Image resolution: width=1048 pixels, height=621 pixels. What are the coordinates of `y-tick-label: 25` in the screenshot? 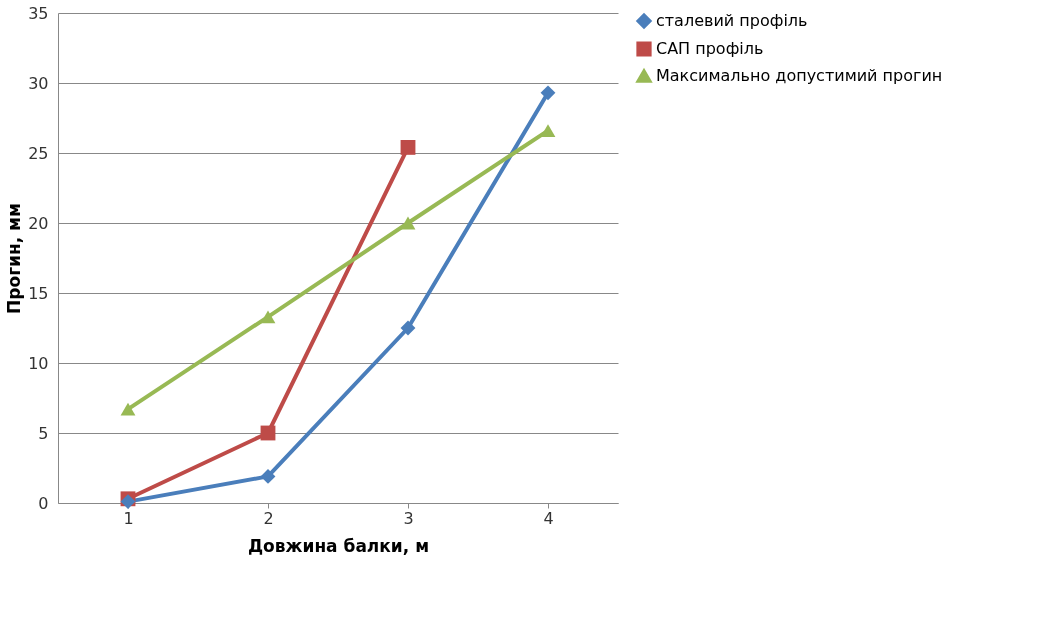 It's located at (38, 153).